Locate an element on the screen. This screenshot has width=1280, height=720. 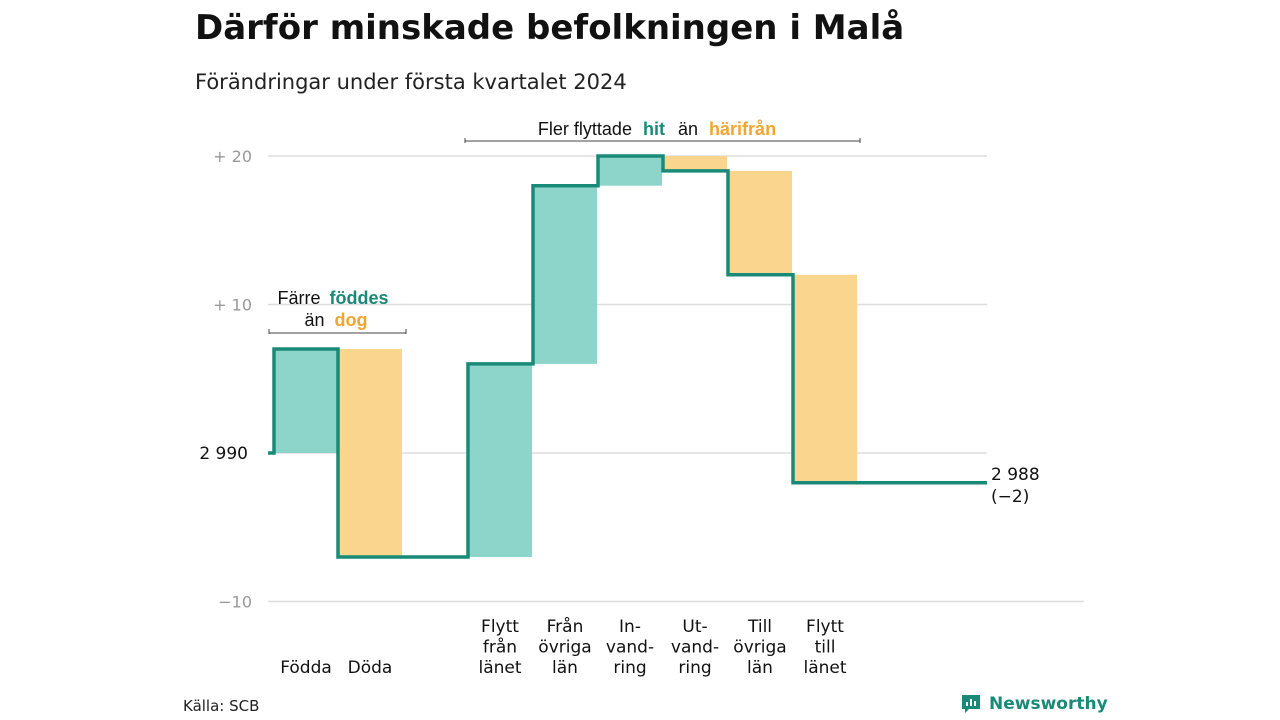
x-tick-label: Döda is located at coordinates (370, 668).